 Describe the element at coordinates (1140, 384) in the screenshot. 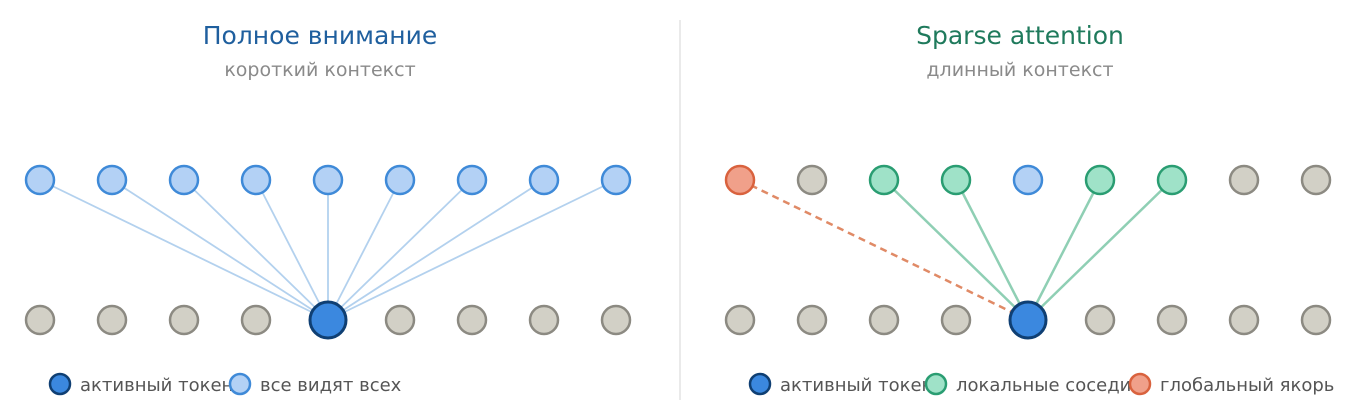

I see `sparse-legend-swatch-global` at that location.